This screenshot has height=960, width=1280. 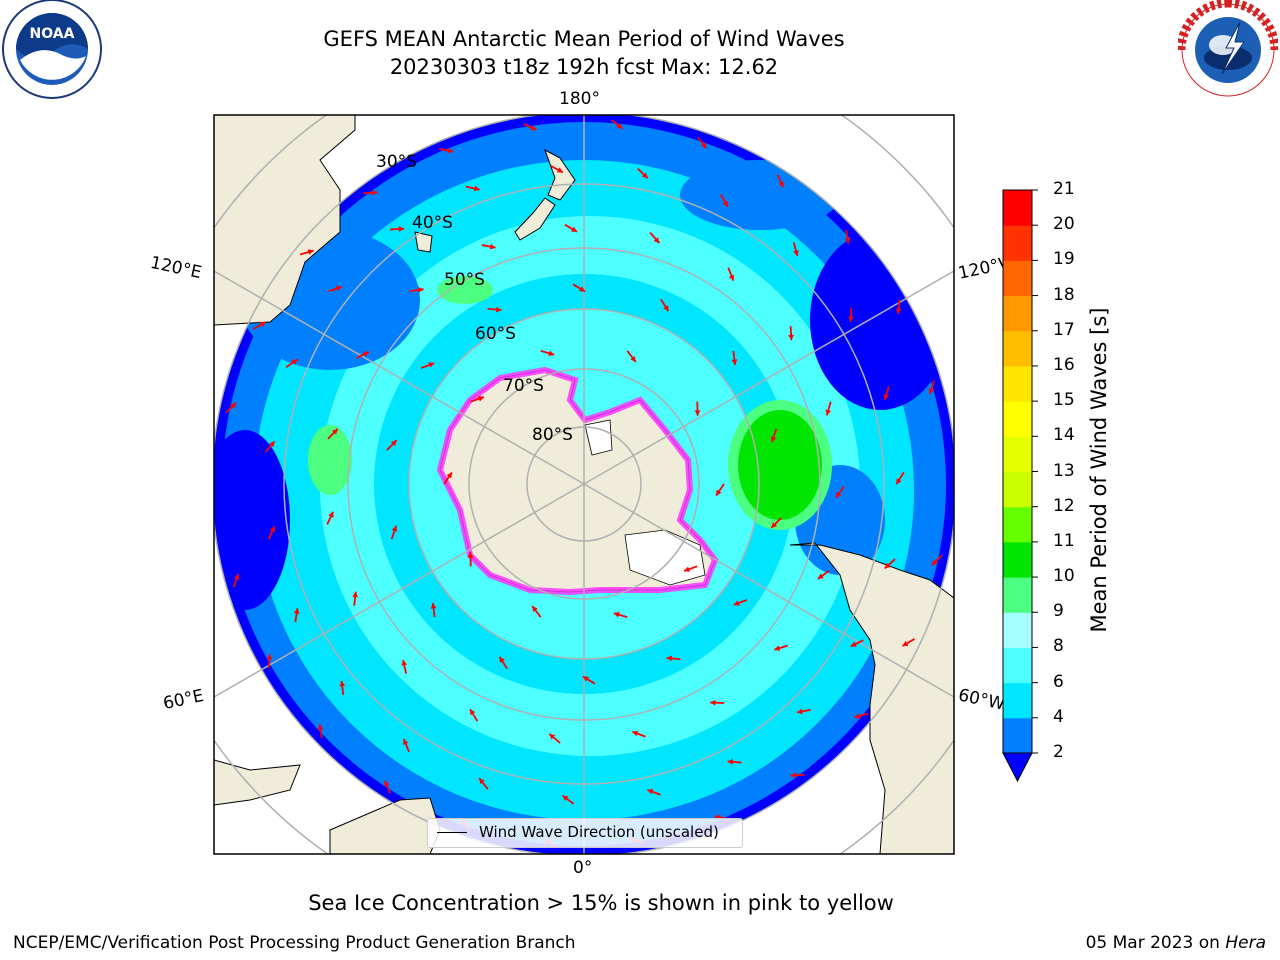 I want to click on machine-name: Hera, so click(x=1245, y=943).